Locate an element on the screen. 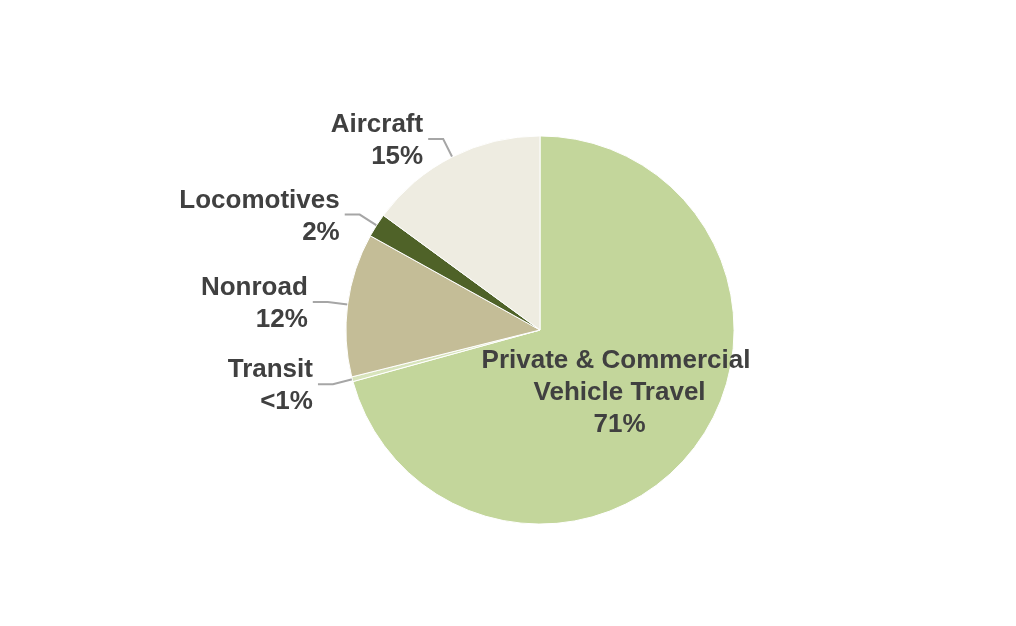 The height and width of the screenshot is (626, 1016). slice-label: Locomotives is located at coordinates (259, 198).